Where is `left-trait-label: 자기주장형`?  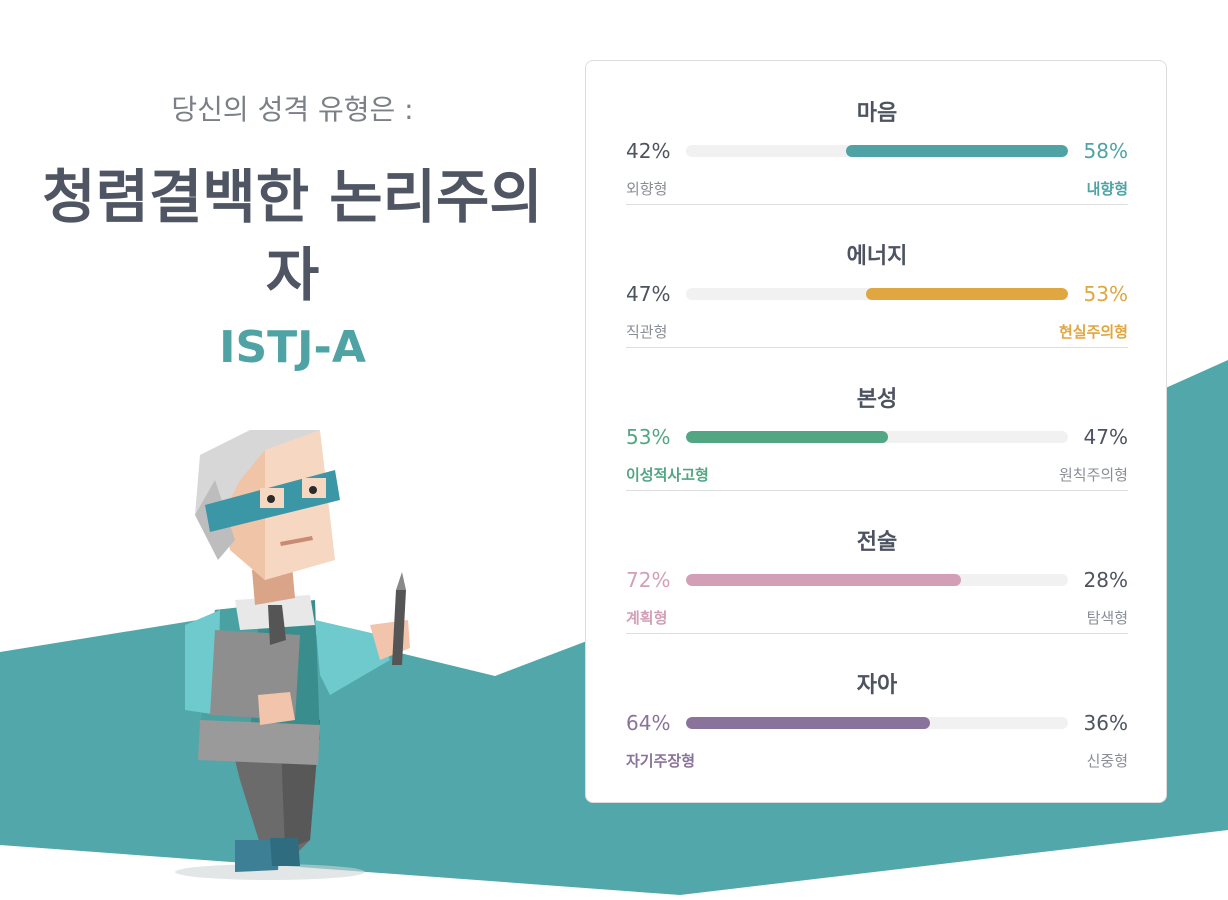
left-trait-label: 자기주장형 is located at coordinates (661, 761).